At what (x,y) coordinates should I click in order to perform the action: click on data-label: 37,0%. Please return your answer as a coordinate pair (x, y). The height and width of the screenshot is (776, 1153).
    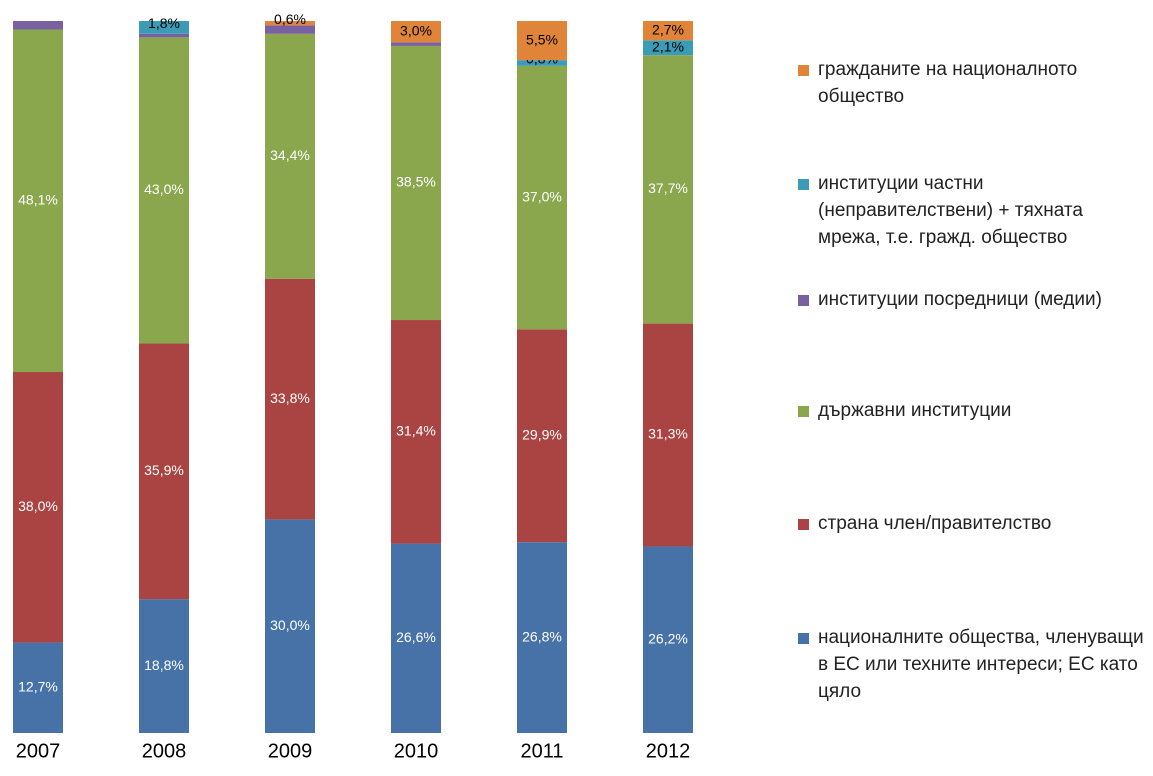
    Looking at the image, I should click on (542, 196).